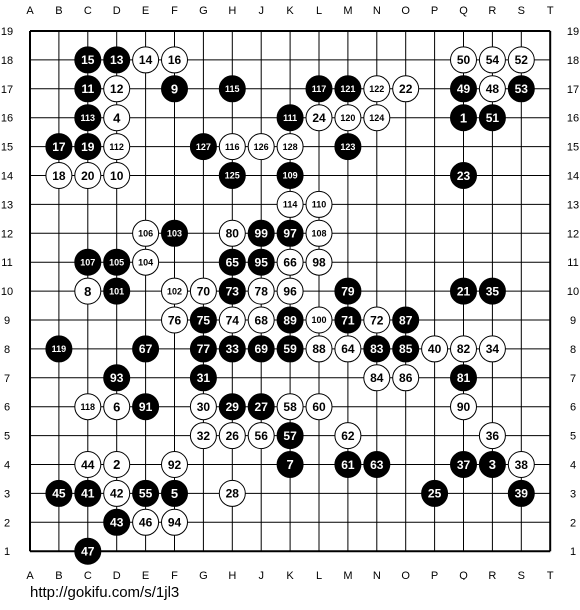 The width and height of the screenshot is (580, 610). I want to click on white-stone: 2, so click(117, 464).